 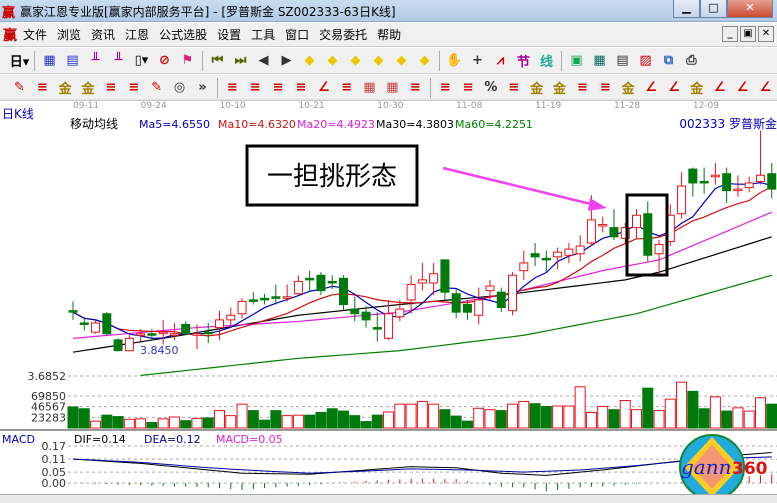 I want to click on section-icon: 节, so click(x=523, y=62).